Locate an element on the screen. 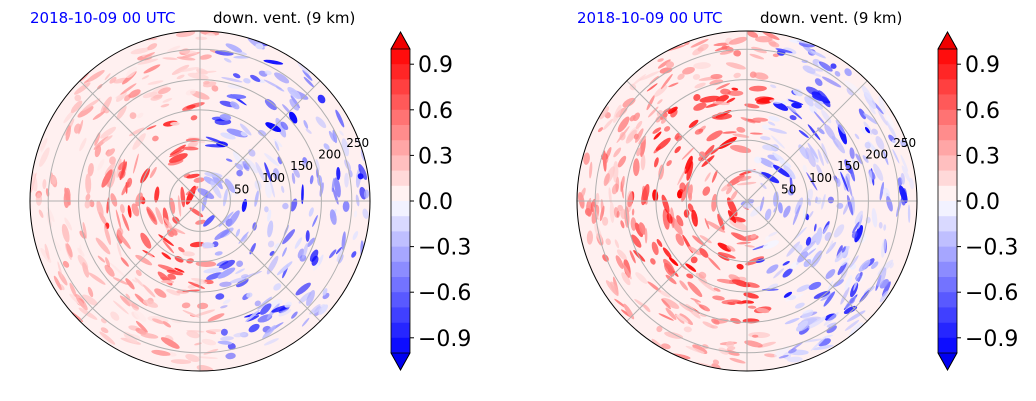 Image resolution: width=1036 pixels, height=401 pixels. colorbar-extend-max is located at coordinates (947, 40).